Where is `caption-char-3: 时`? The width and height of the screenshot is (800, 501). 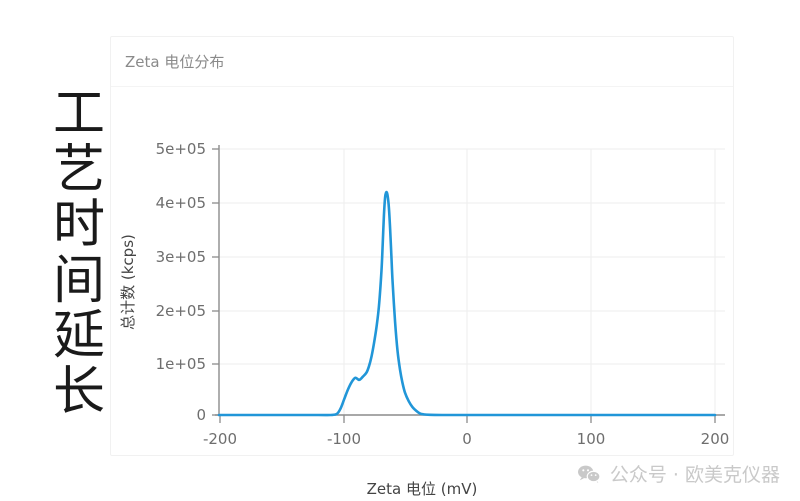
caption-char-3: 时 is located at coordinates (78, 225).